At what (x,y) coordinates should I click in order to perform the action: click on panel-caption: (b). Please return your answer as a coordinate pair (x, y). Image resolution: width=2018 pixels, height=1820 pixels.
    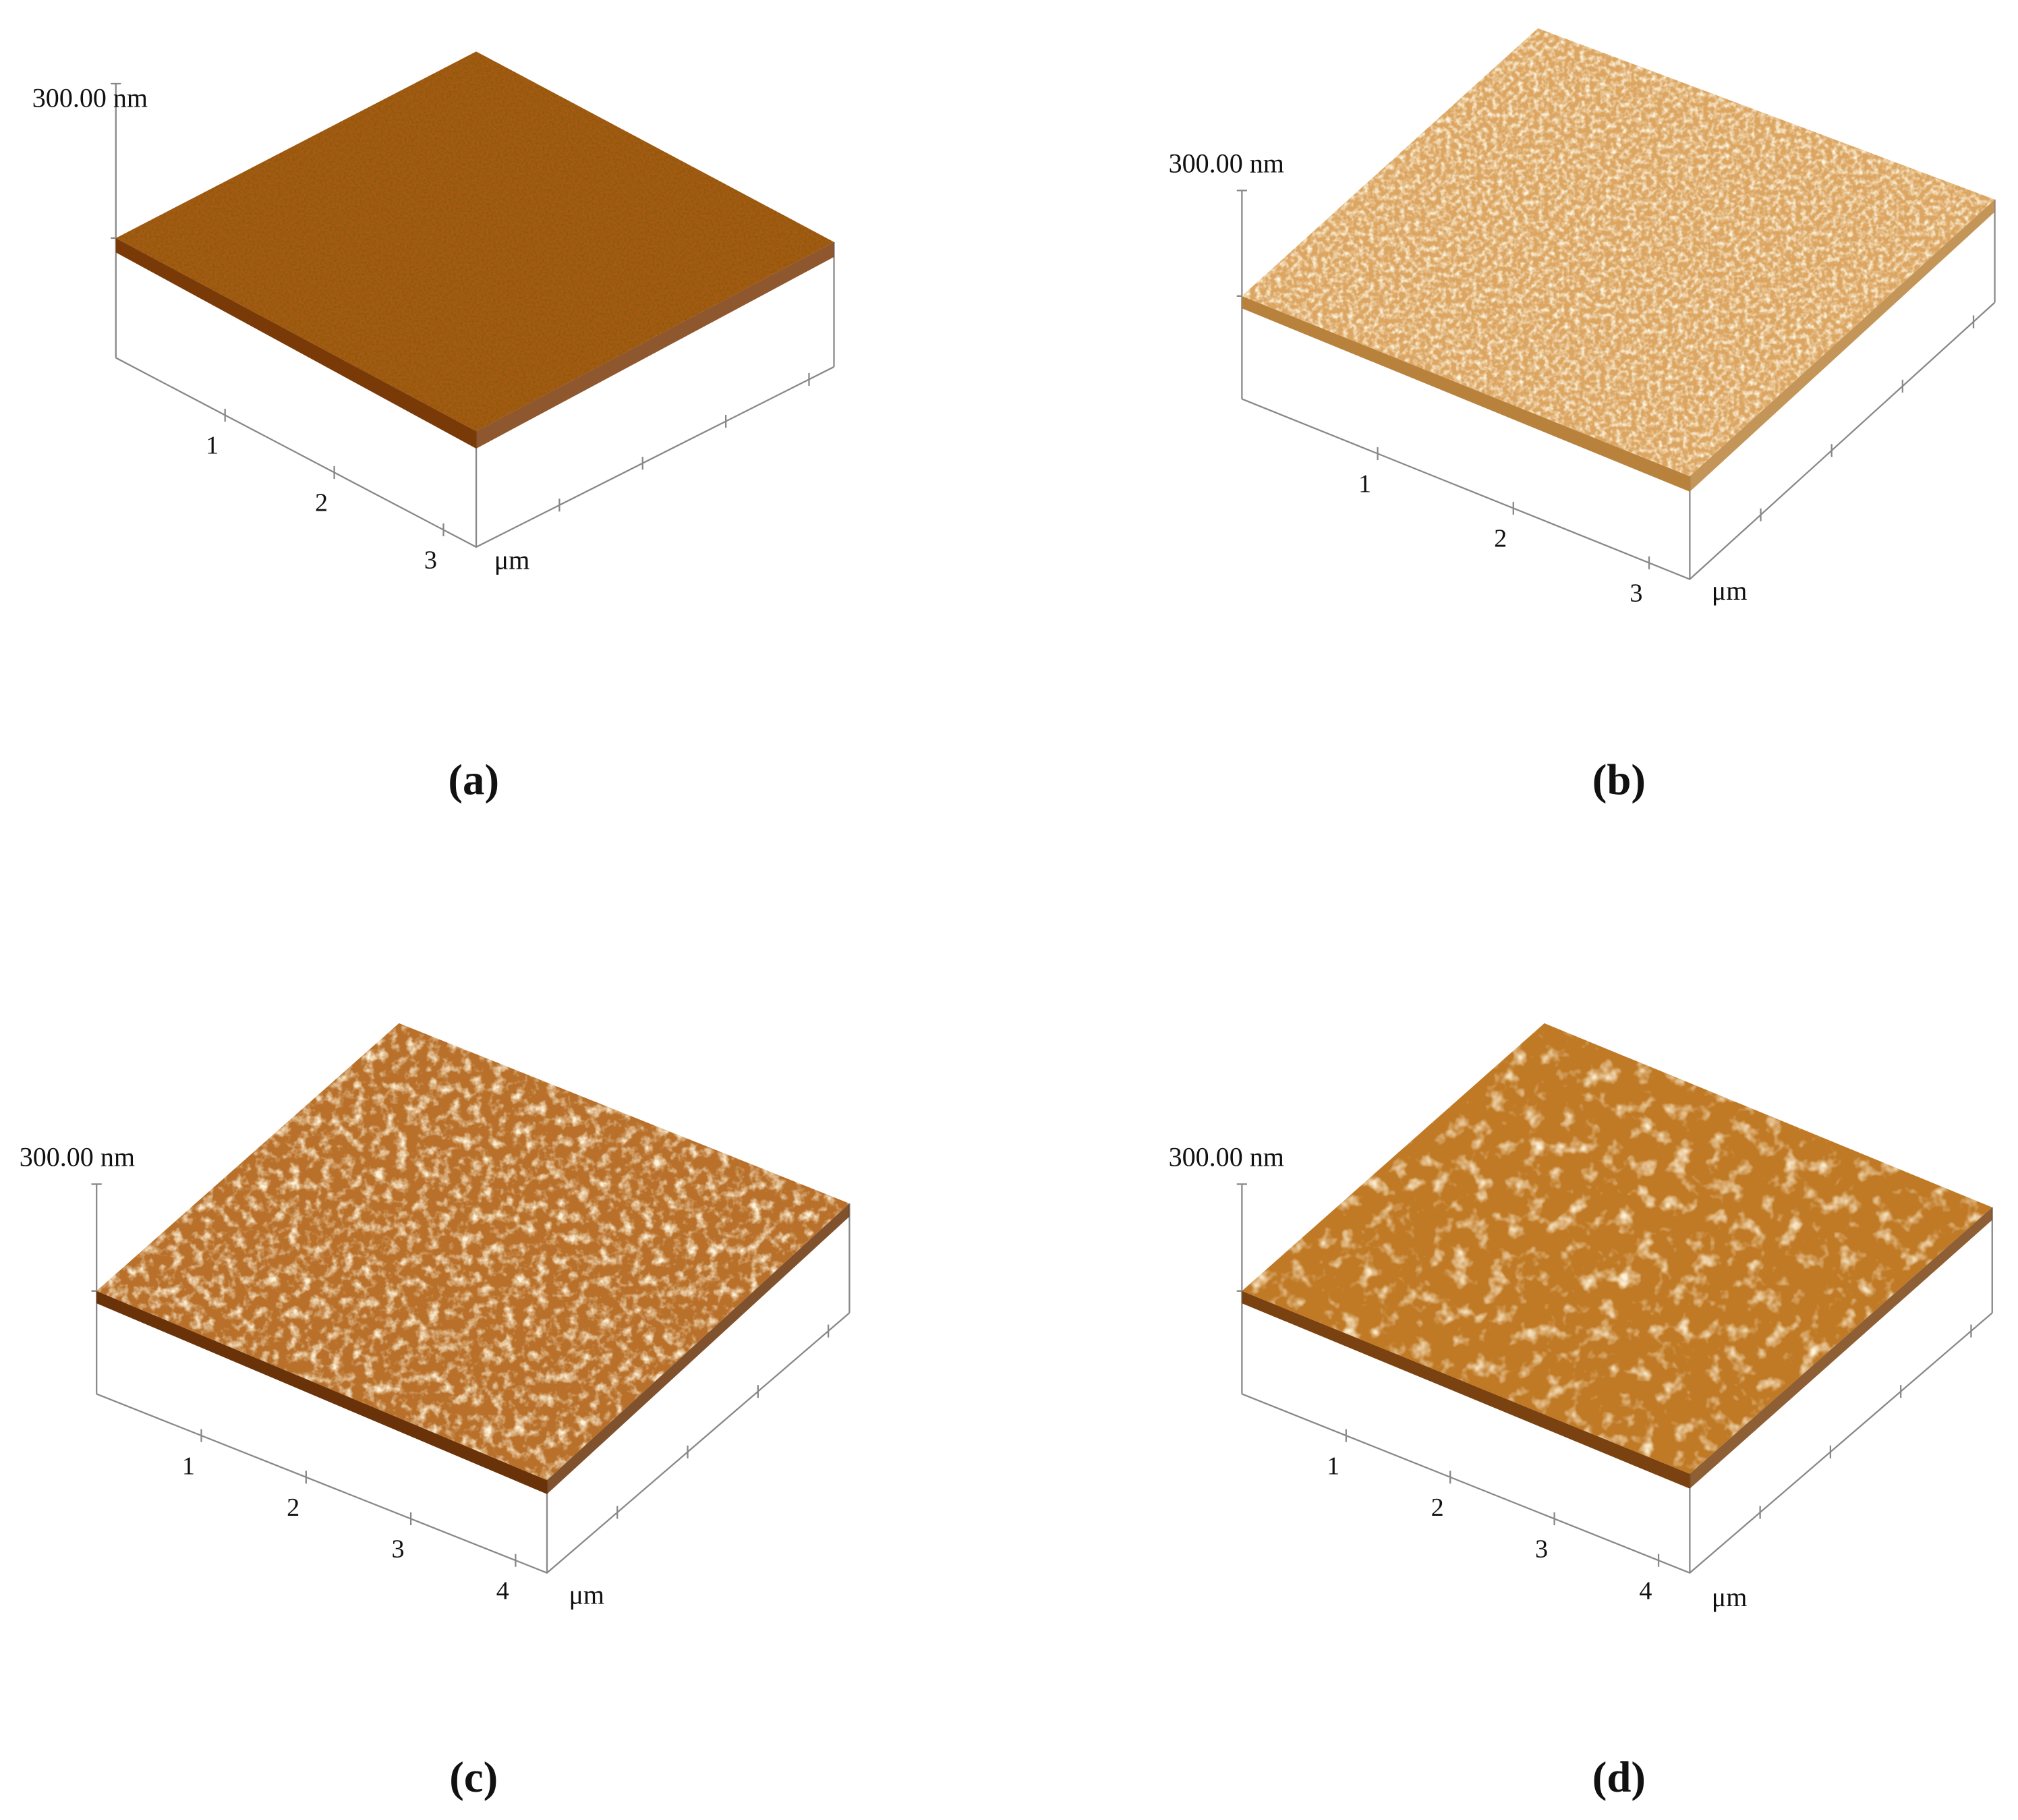
    Looking at the image, I should click on (1619, 780).